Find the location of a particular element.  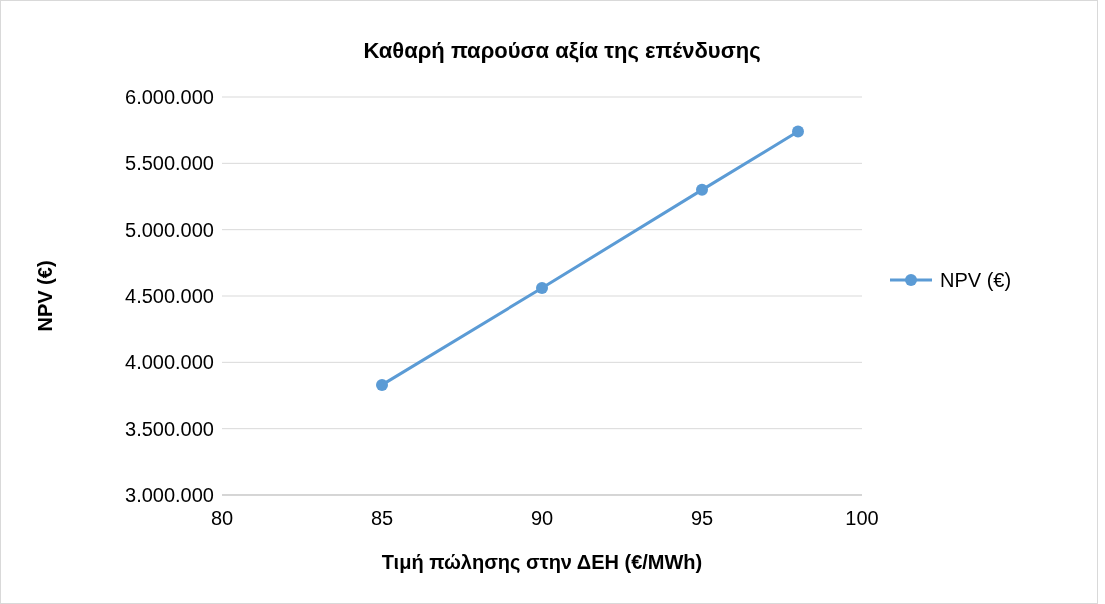

y-tick-label: 3.000.000 is located at coordinates (169, 495).